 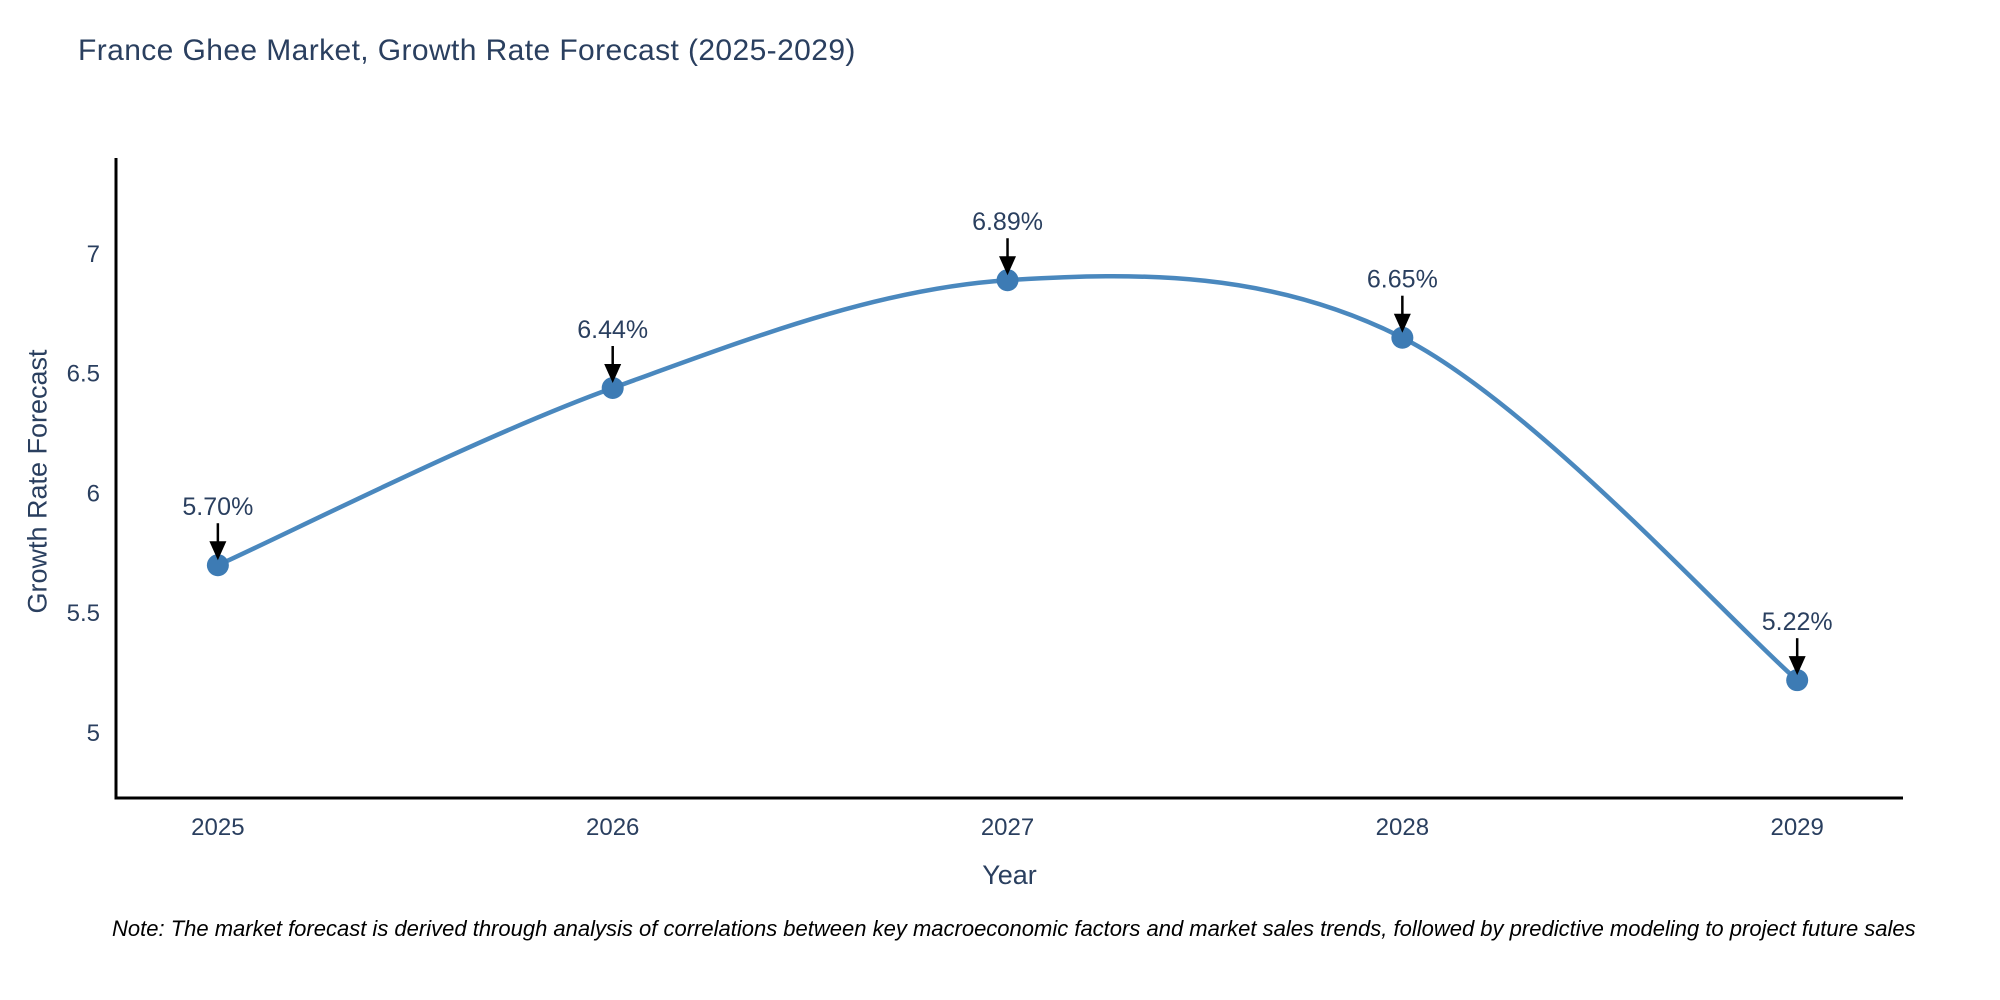 I want to click on x-tick-label: 2028, so click(x=1402, y=827).